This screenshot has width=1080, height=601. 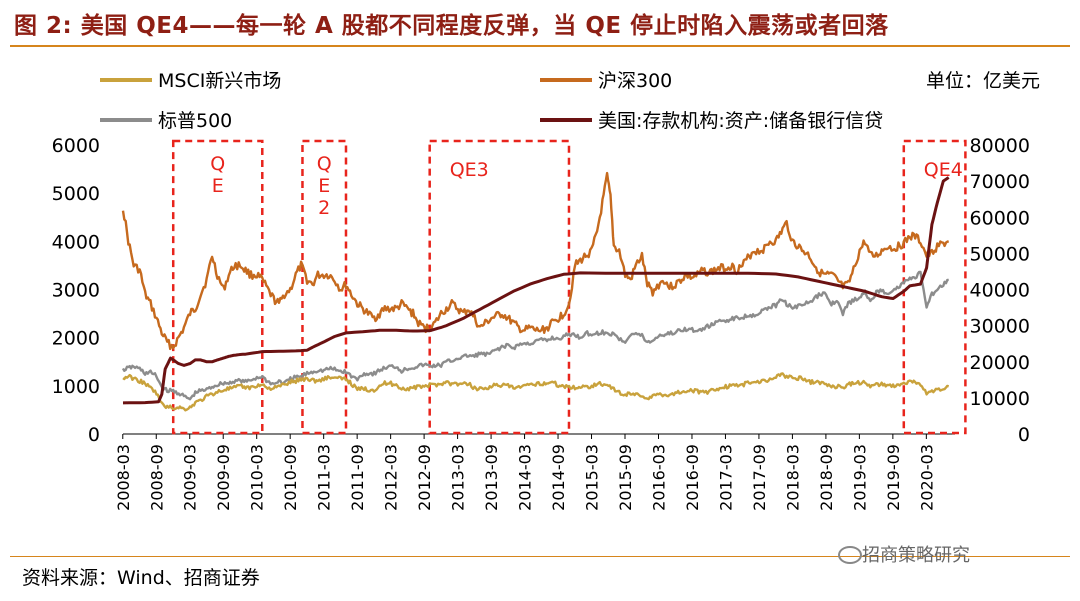 I want to click on x-tick-label: 2019-09, so click(x=893, y=477).